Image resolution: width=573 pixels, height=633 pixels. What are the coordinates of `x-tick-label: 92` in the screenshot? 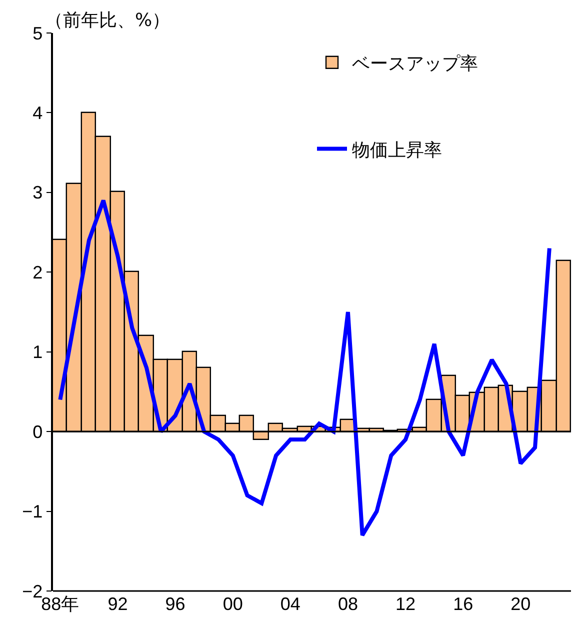 It's located at (118, 604).